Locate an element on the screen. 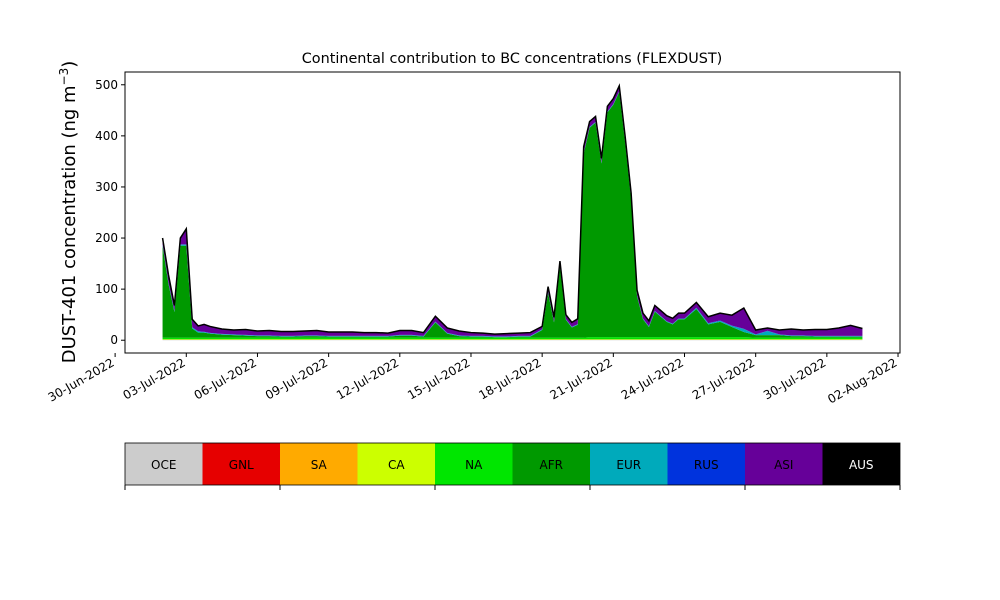 This screenshot has height=600, width=1000. legend-swatch-afr is located at coordinates (551, 464).